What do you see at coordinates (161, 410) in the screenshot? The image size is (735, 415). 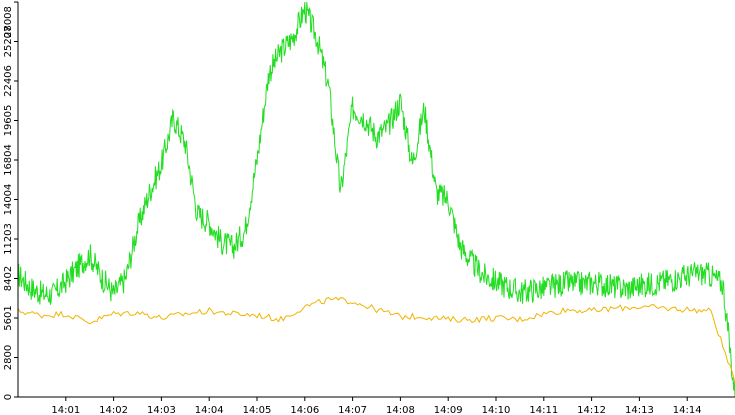 I see `x-tick-label: 14:03` at bounding box center [161, 410].